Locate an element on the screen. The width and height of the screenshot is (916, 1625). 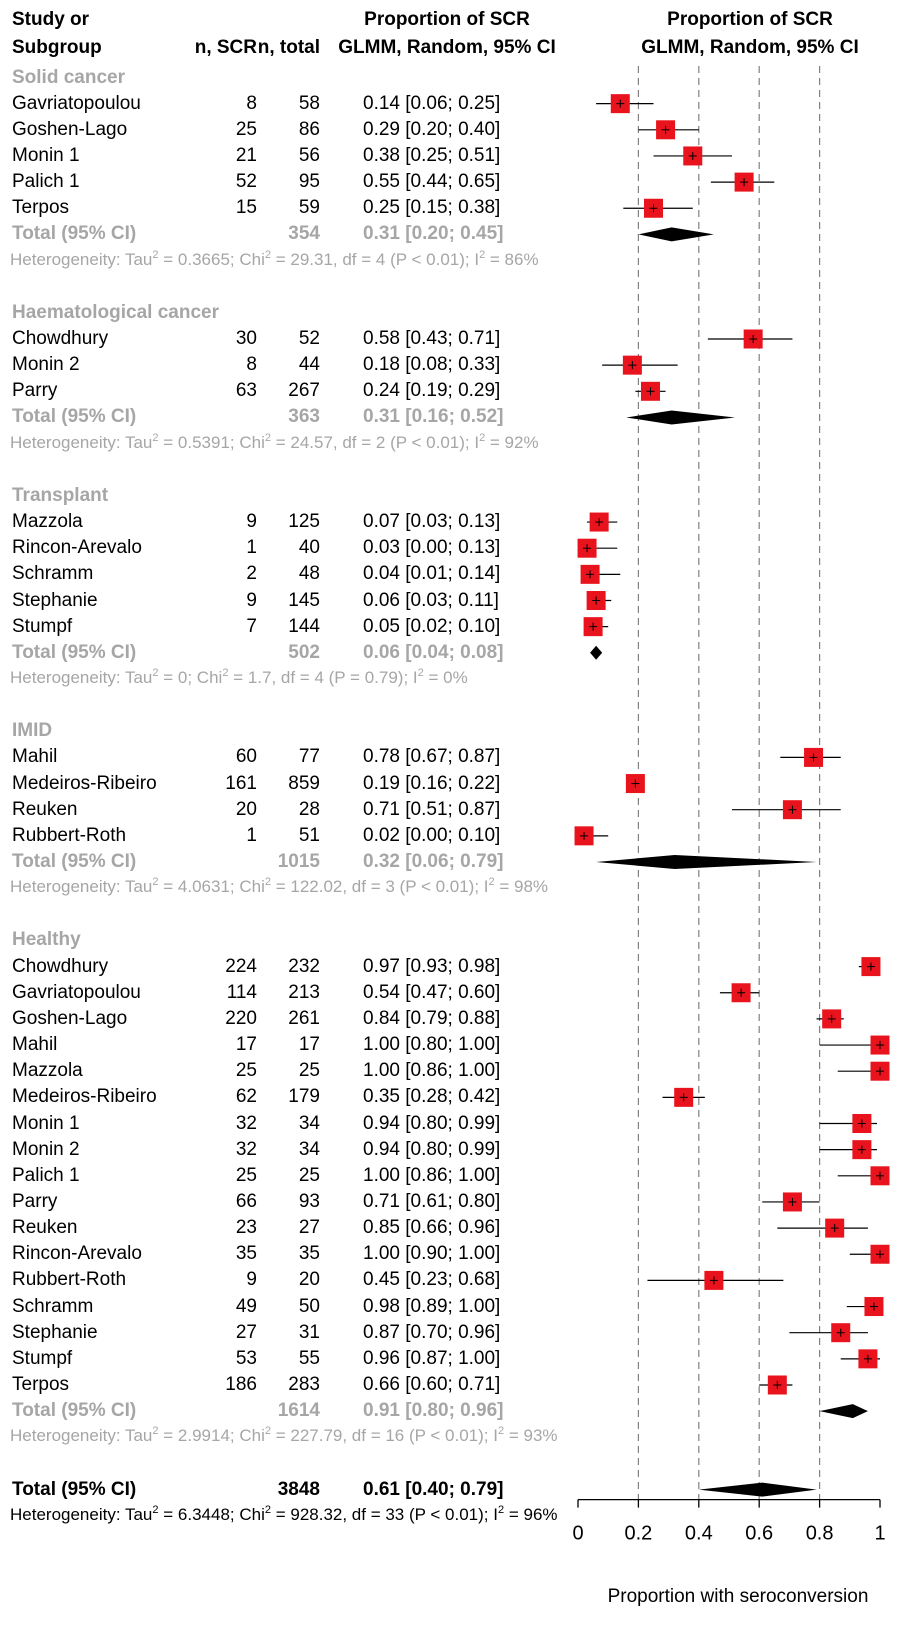
x-tick-label: 0.8 is located at coordinates (820, 1534).